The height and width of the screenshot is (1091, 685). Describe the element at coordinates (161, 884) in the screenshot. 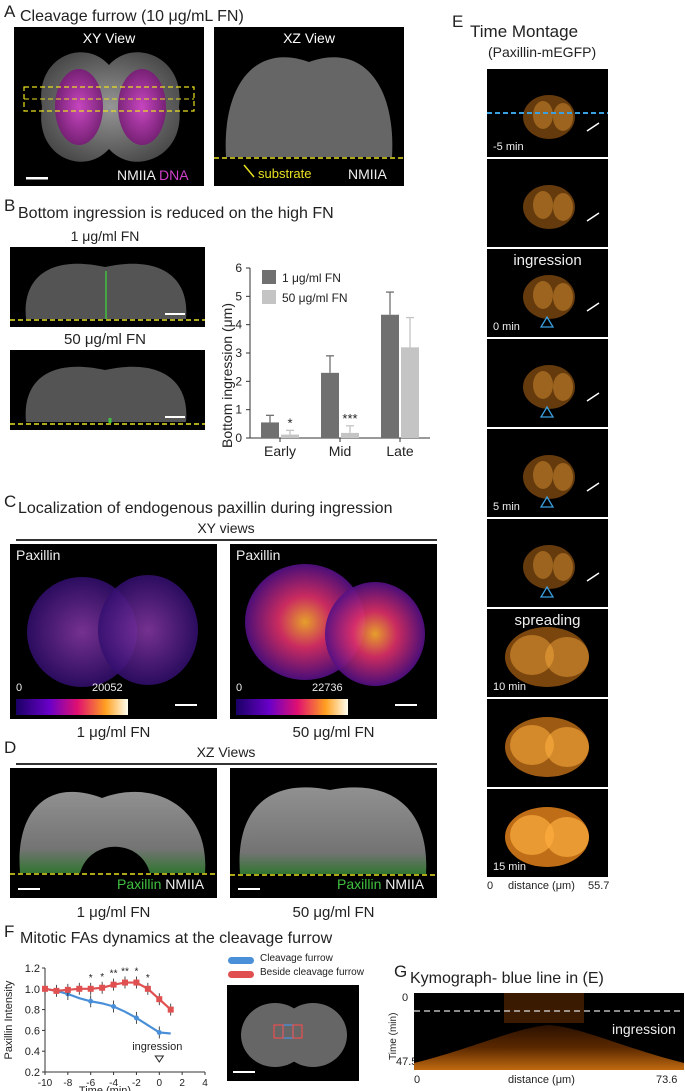

I see `panel-d-left-legend: Paxillin NMIIA` at that location.